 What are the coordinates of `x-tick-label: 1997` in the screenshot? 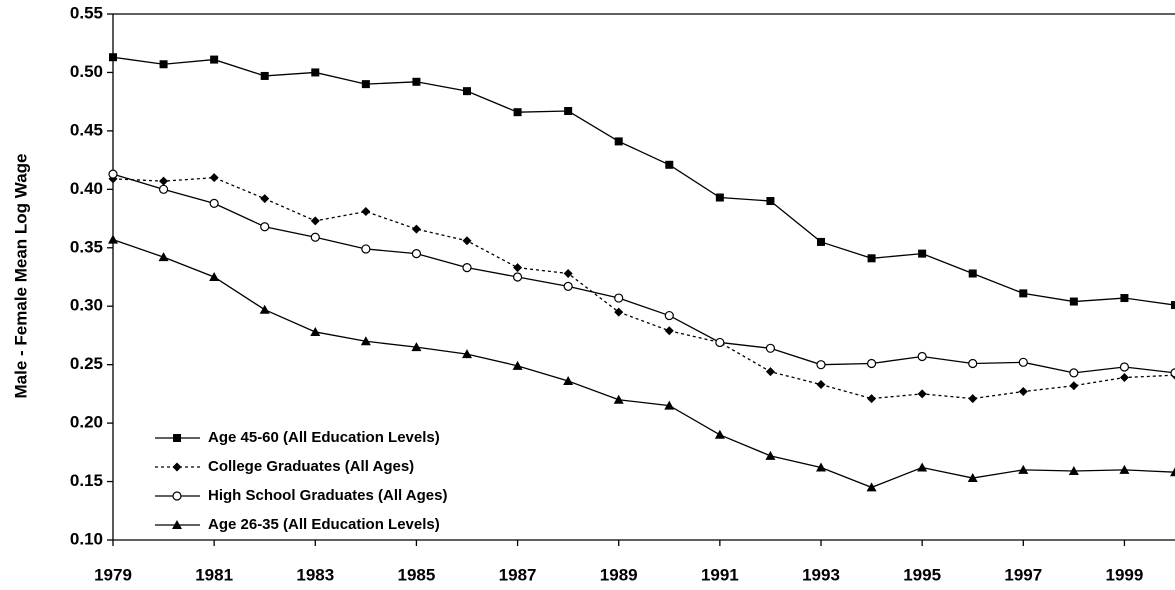 It's located at (1023, 574).